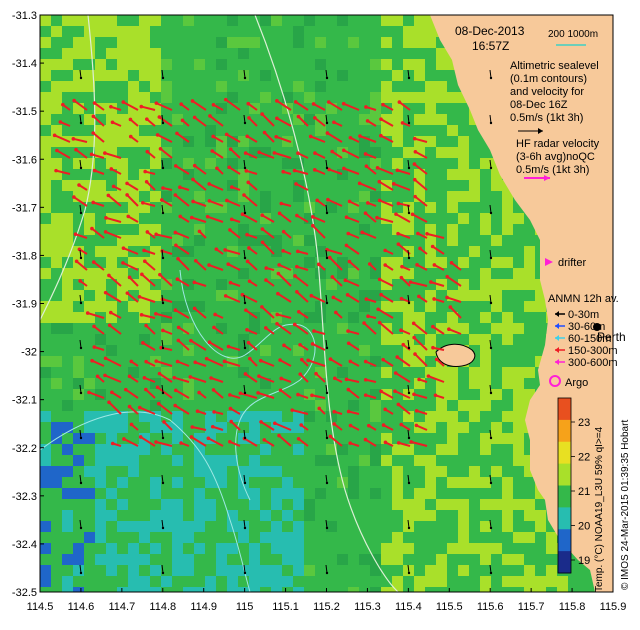  Describe the element at coordinates (285, 607) in the screenshot. I see `lon-tick-label: 115.1` at that location.